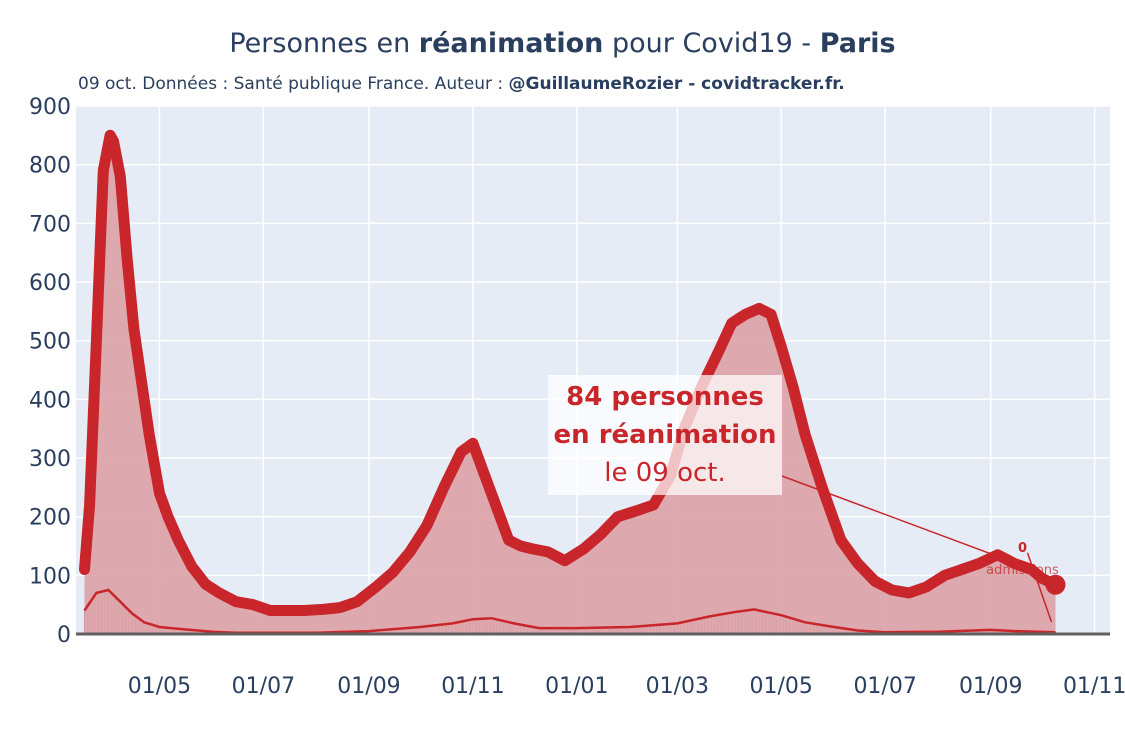  I want to click on annotation-box: 84 personnes en réanimation le 09 oct., so click(665, 435).